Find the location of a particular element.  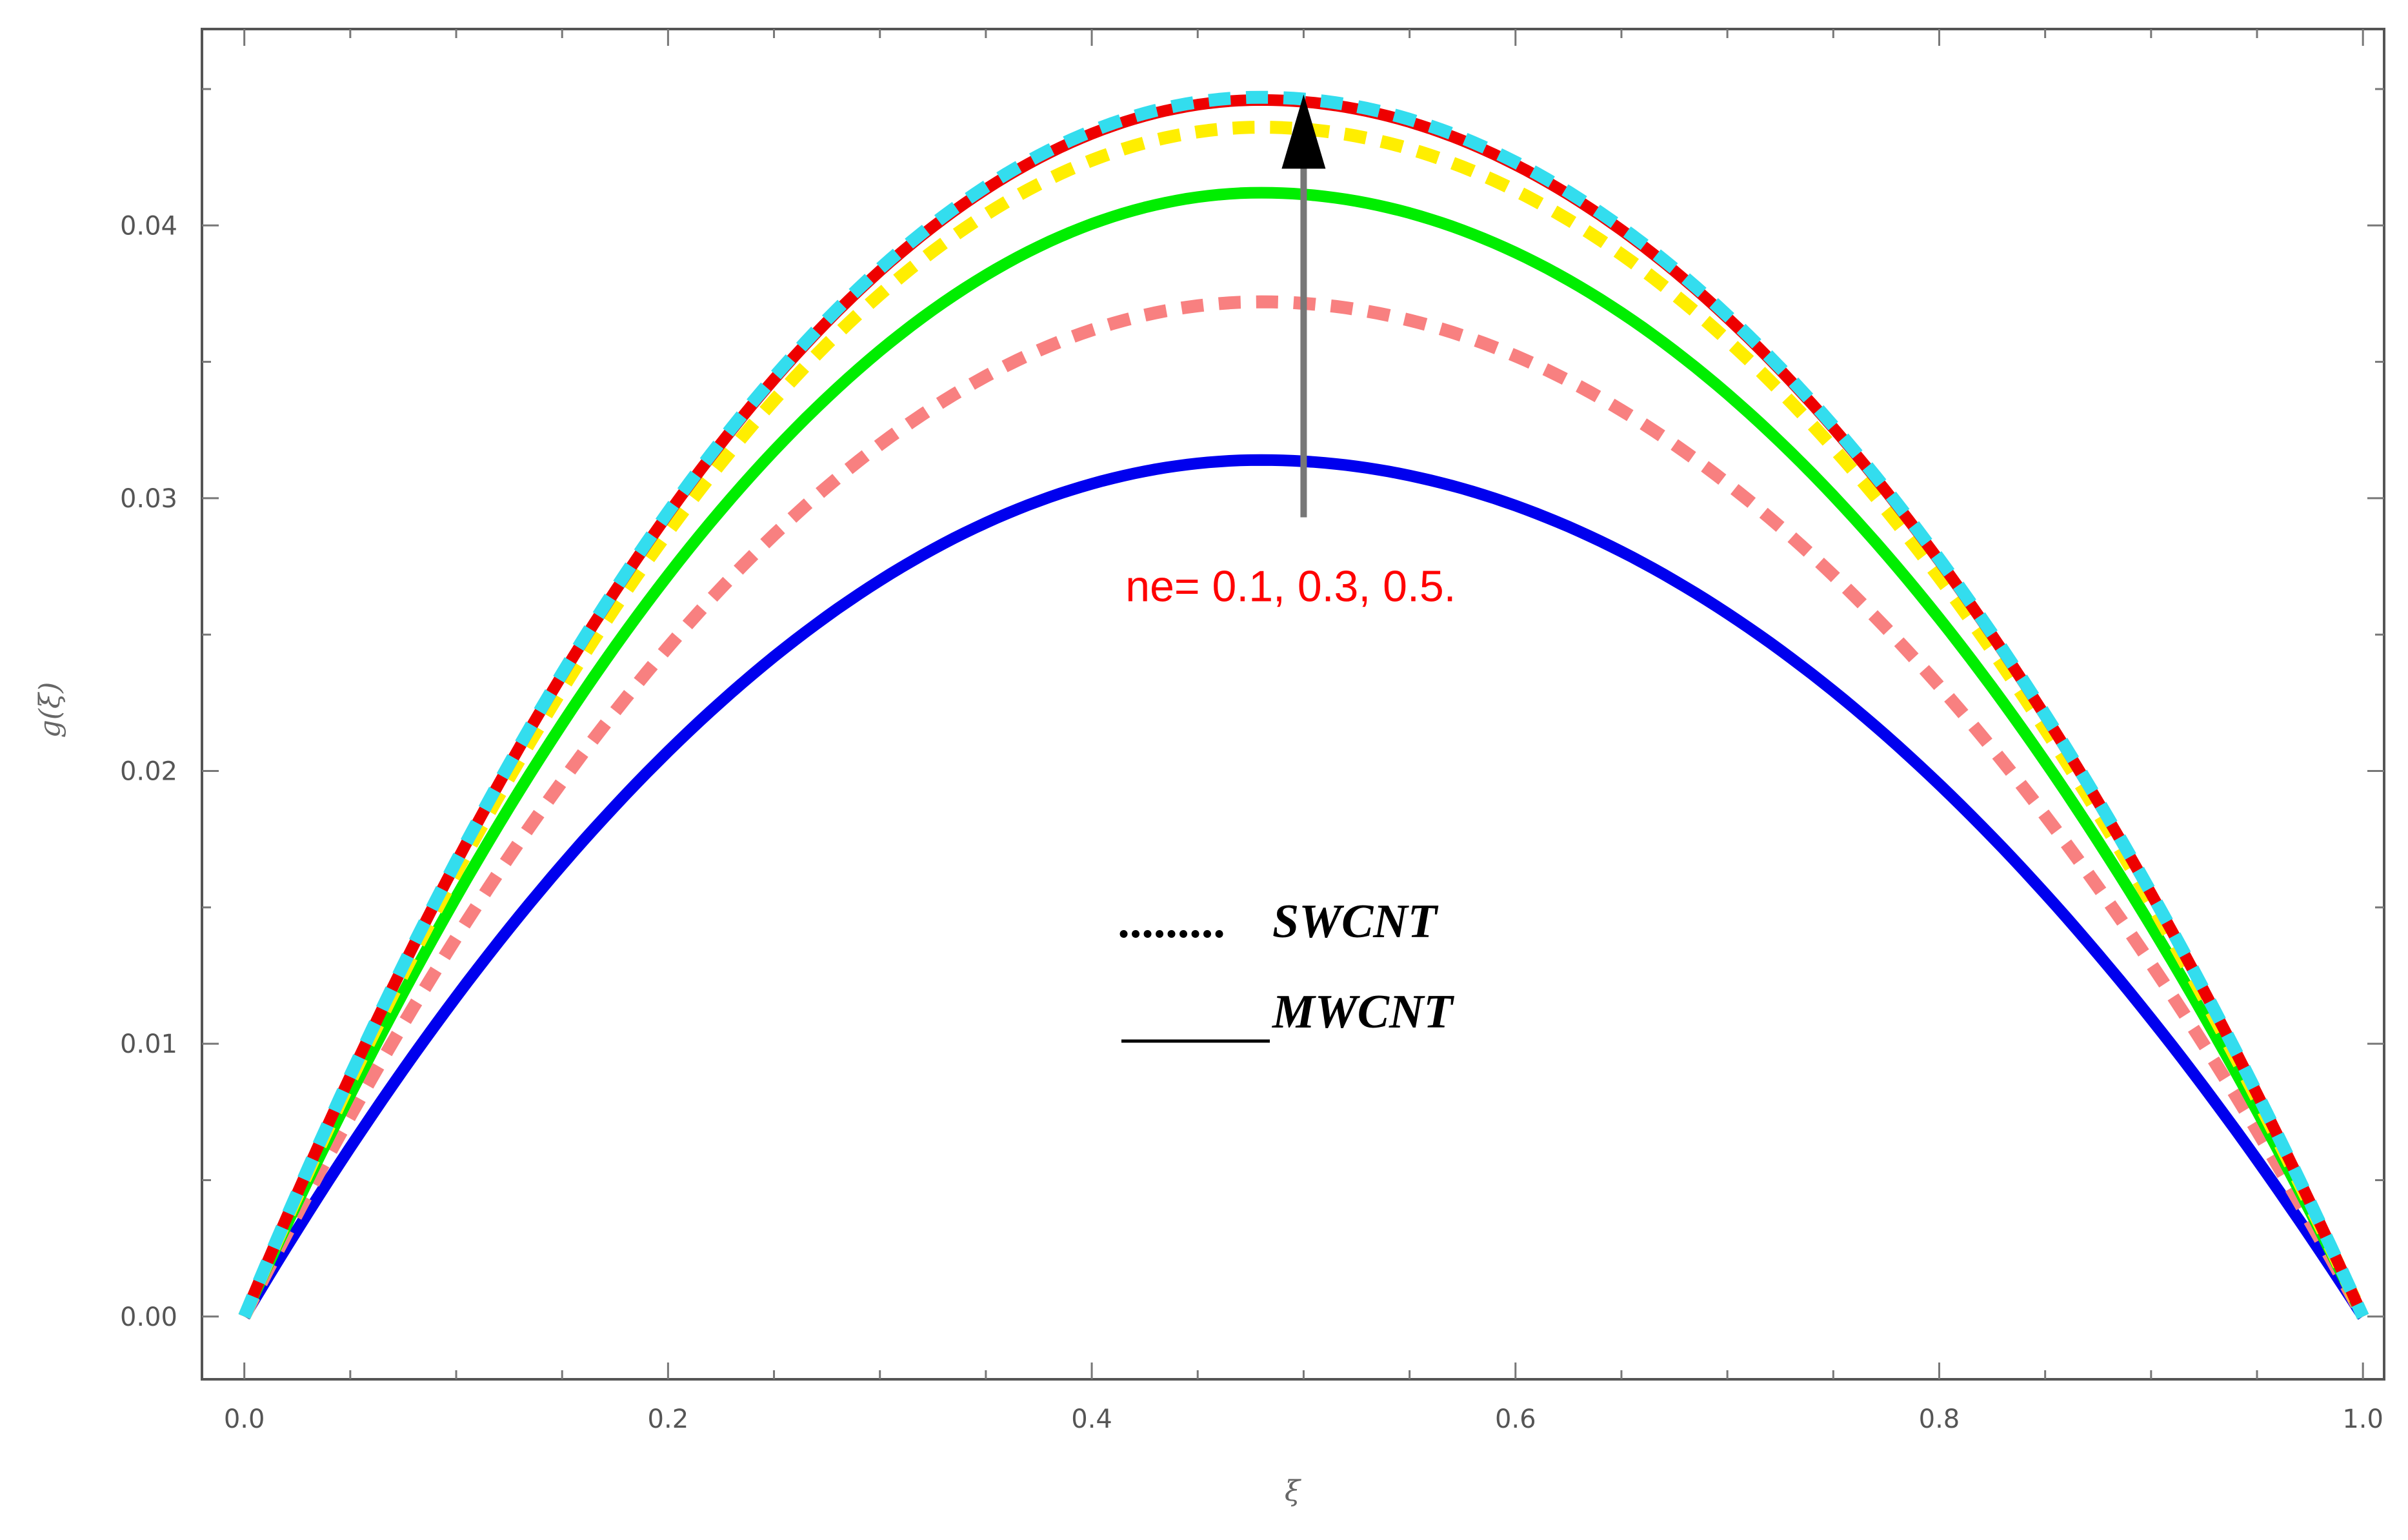

legend-label-mwcnt: MWCNT is located at coordinates (1363, 1012).